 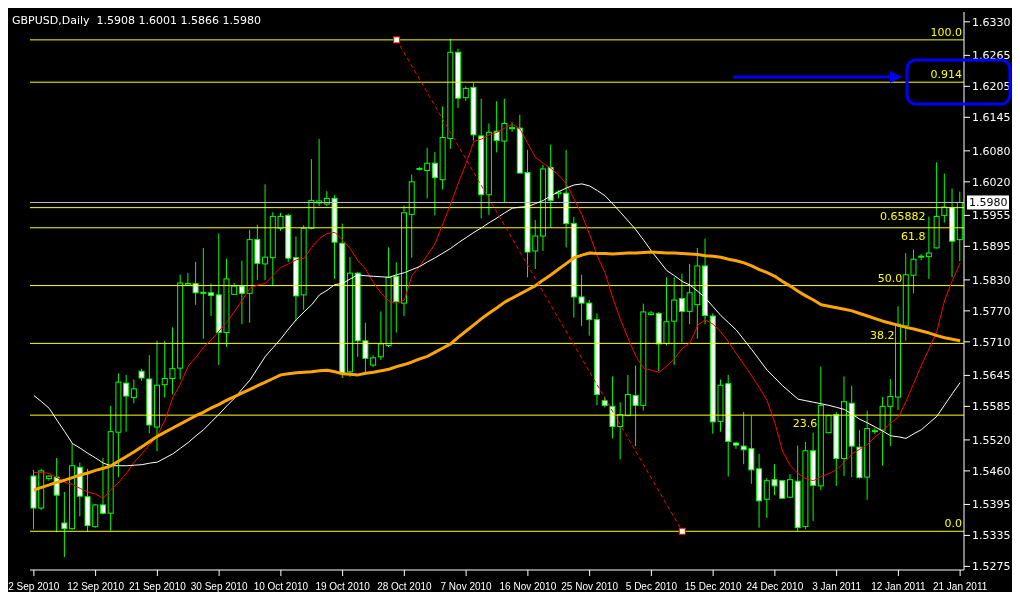 I want to click on y-tick-label: 1.5460, so click(x=991, y=471).